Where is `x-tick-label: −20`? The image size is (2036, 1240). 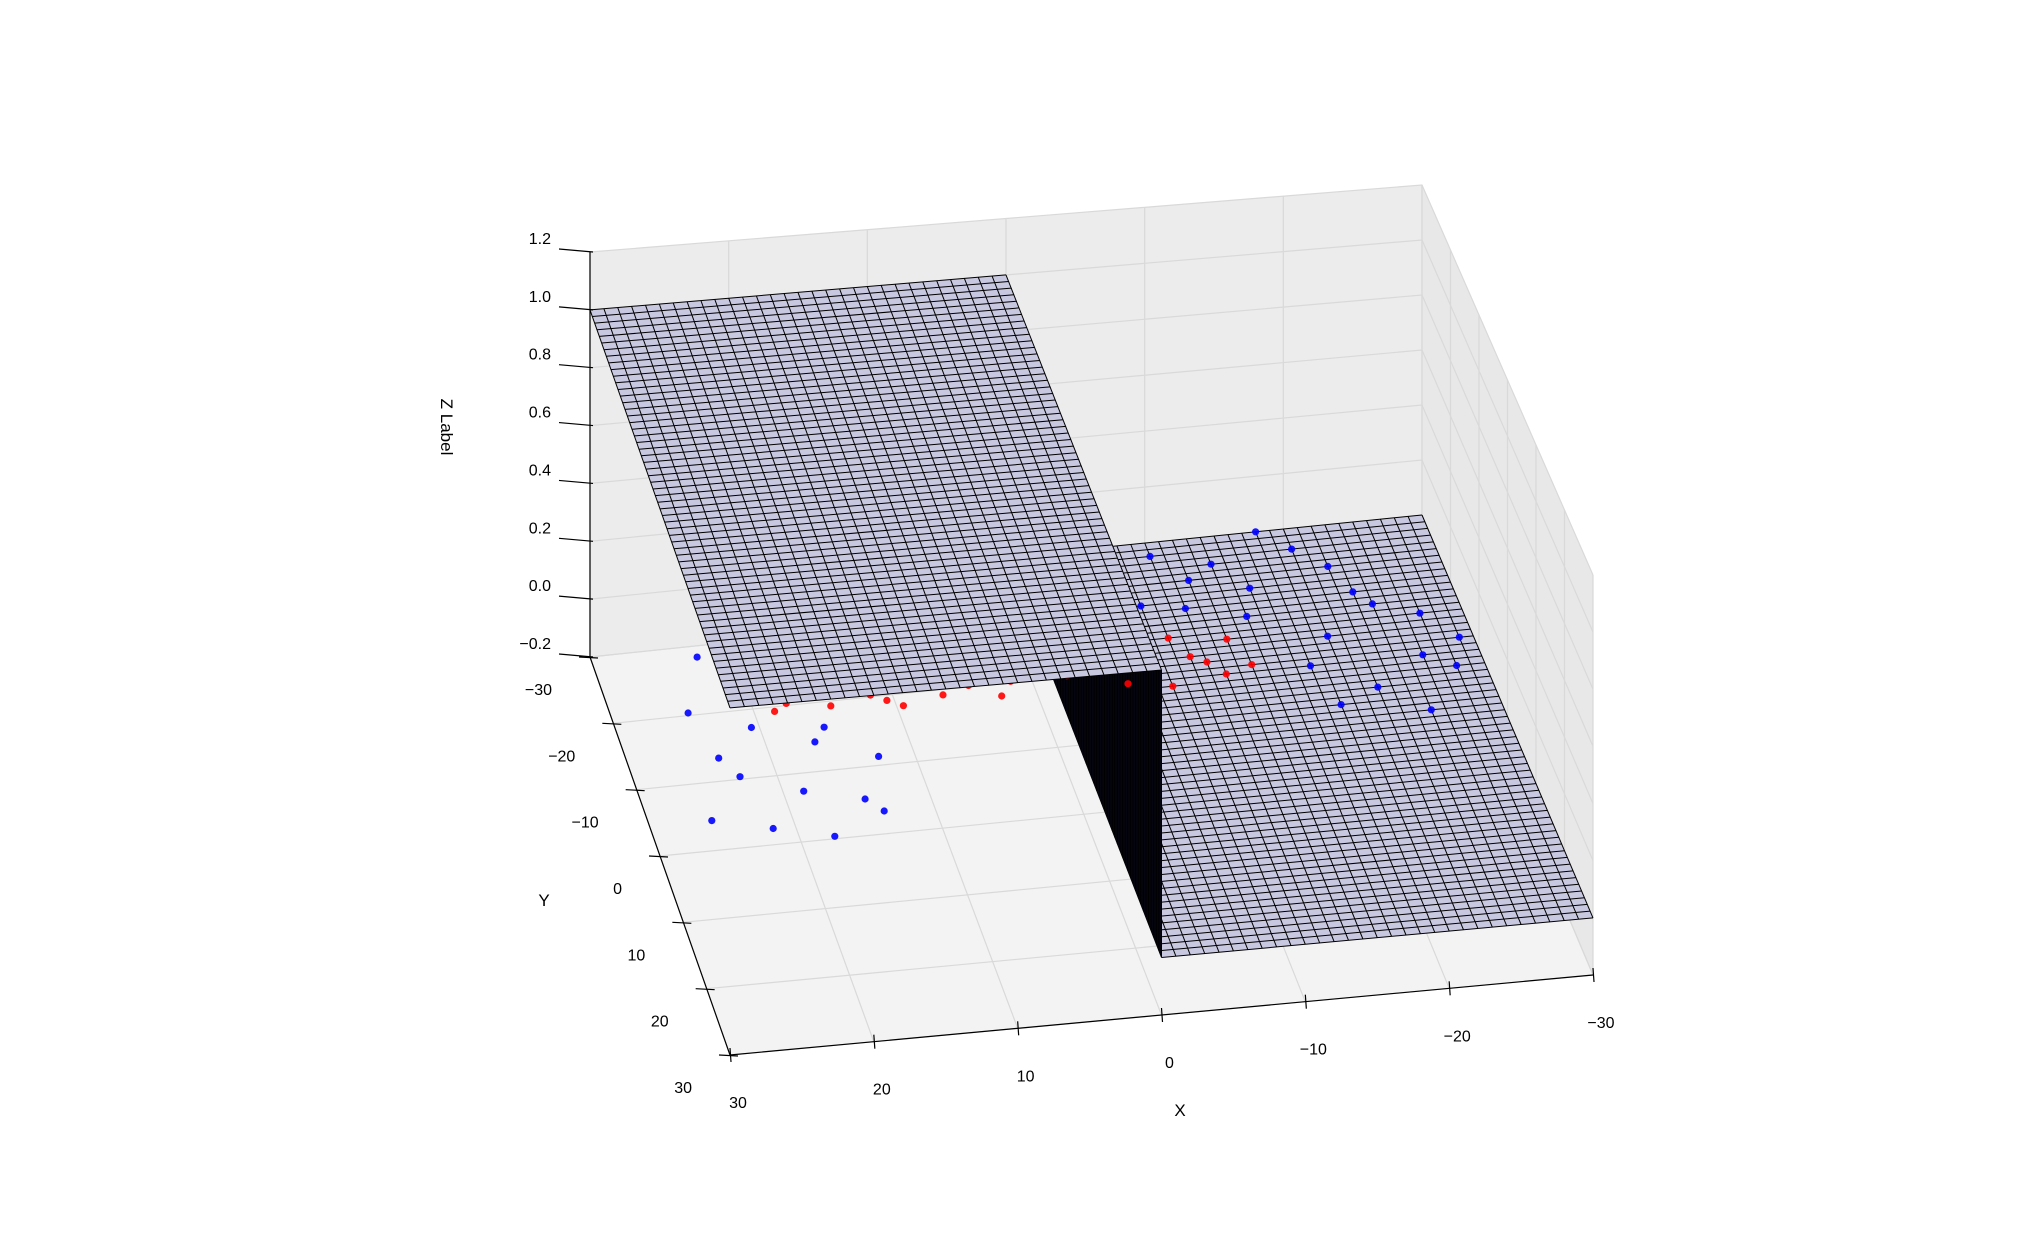 x-tick-label: −20 is located at coordinates (1457, 1036).